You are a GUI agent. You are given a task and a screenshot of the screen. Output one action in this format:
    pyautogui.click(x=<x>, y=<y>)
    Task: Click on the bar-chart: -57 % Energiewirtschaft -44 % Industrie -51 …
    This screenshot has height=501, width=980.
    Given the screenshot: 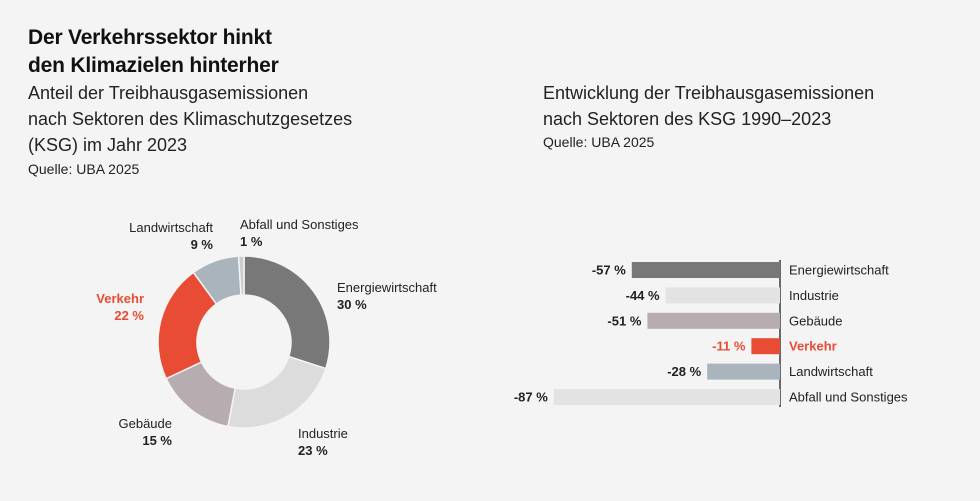 What is the action you would take?
    pyautogui.click(x=711, y=333)
    